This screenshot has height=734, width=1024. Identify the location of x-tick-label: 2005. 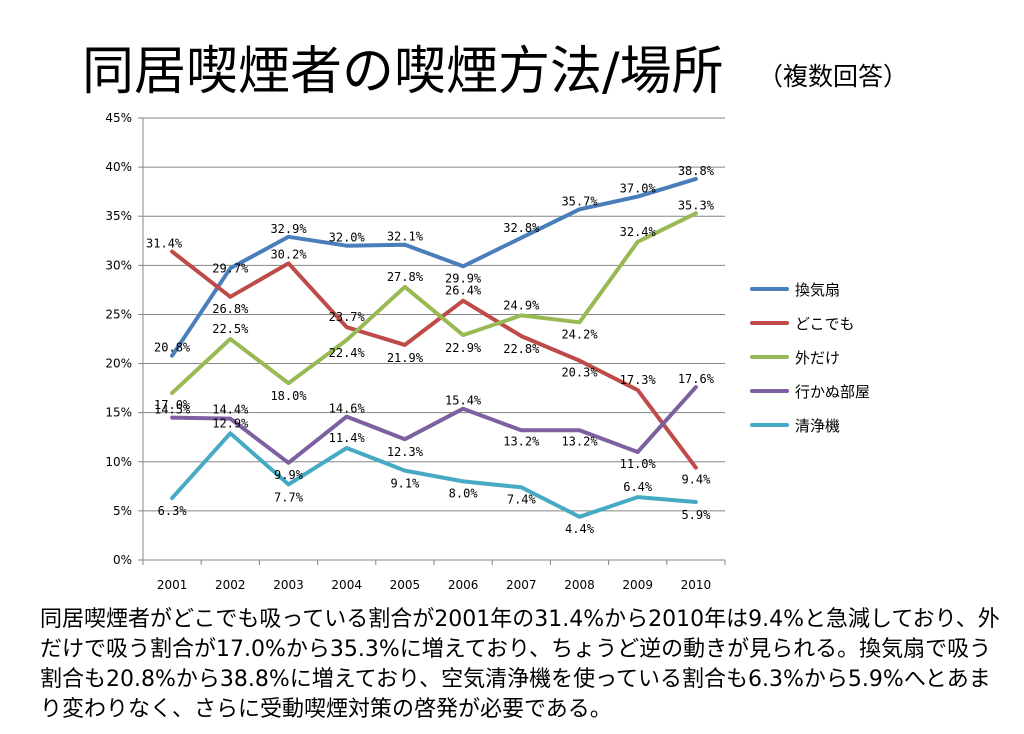
(405, 585).